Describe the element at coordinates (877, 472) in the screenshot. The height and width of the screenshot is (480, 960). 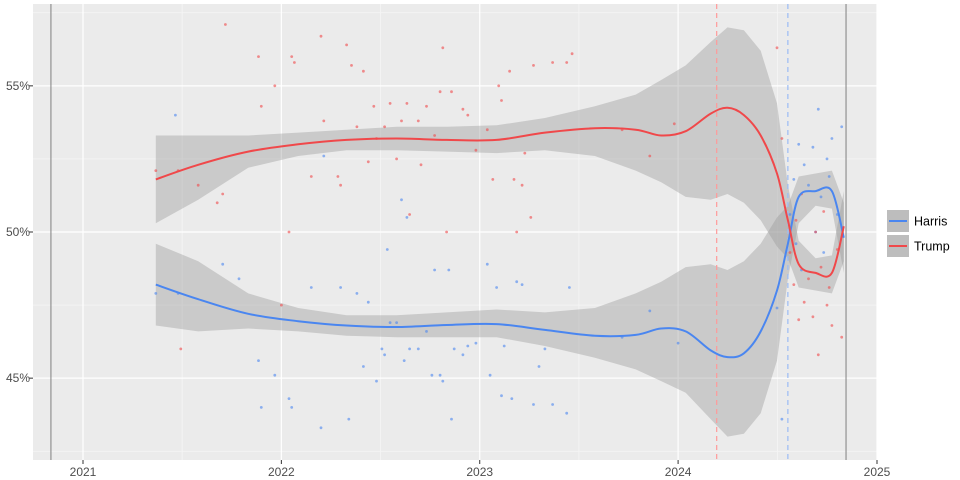
I see `x-tick-label: 2025` at that location.